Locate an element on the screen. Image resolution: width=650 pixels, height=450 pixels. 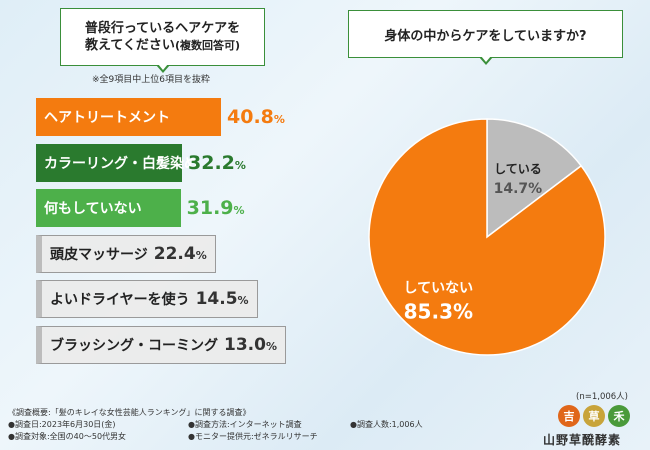
logo-mark-3: 禾 is located at coordinates (619, 416).